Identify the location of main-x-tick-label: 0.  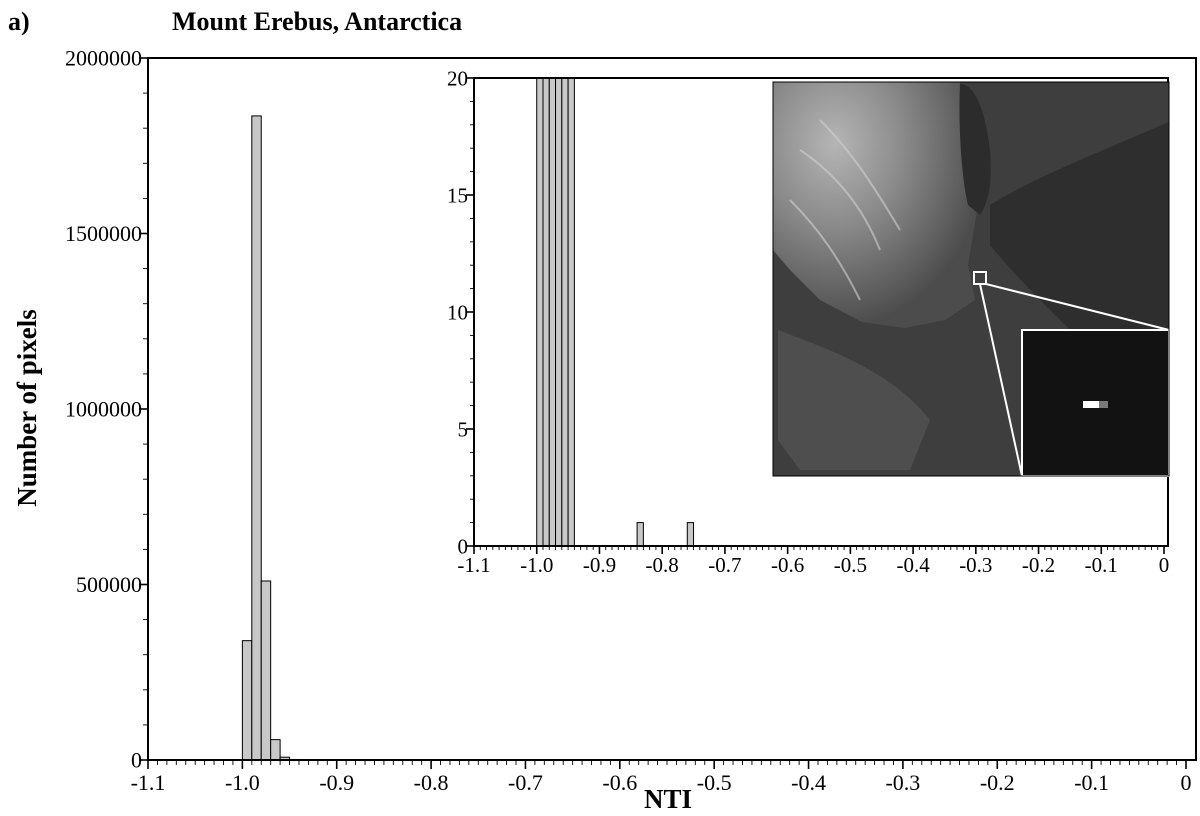
(1186, 782).